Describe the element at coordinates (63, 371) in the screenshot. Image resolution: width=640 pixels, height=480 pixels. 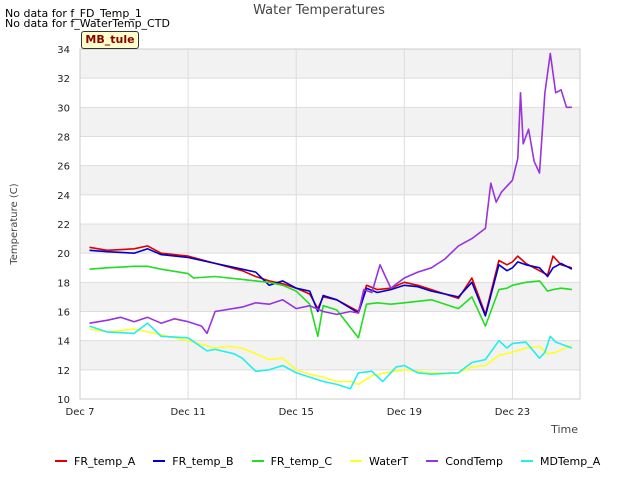
I see `y-tick-label: 12` at that location.